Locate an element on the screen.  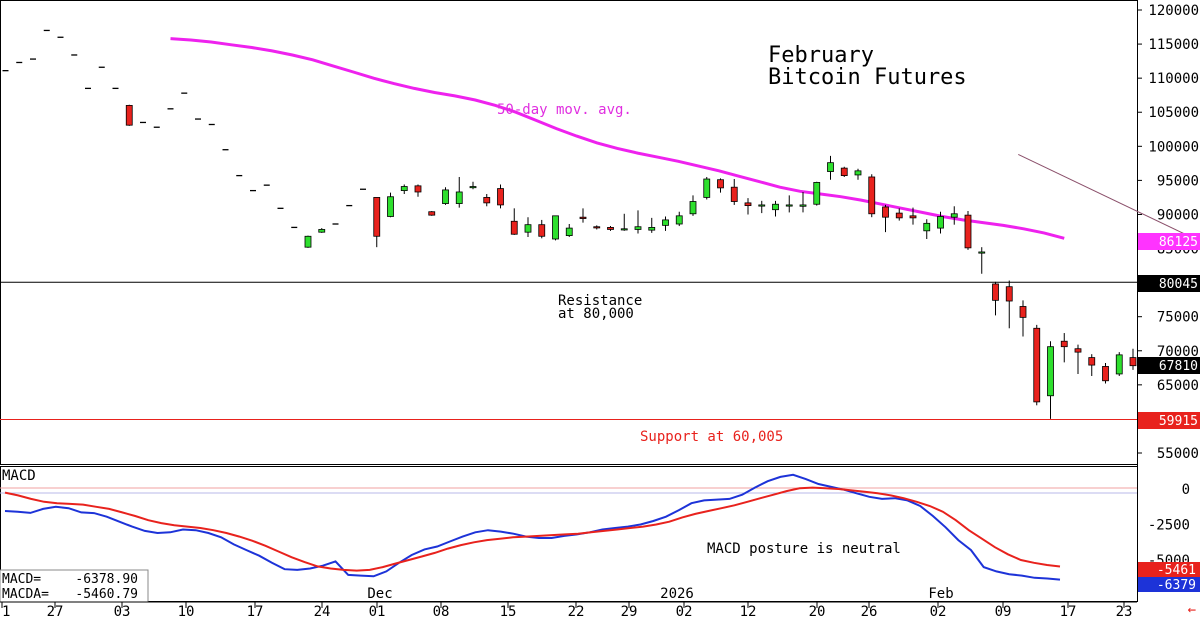
macd-tick-label: -2500 is located at coordinates (1169, 526).